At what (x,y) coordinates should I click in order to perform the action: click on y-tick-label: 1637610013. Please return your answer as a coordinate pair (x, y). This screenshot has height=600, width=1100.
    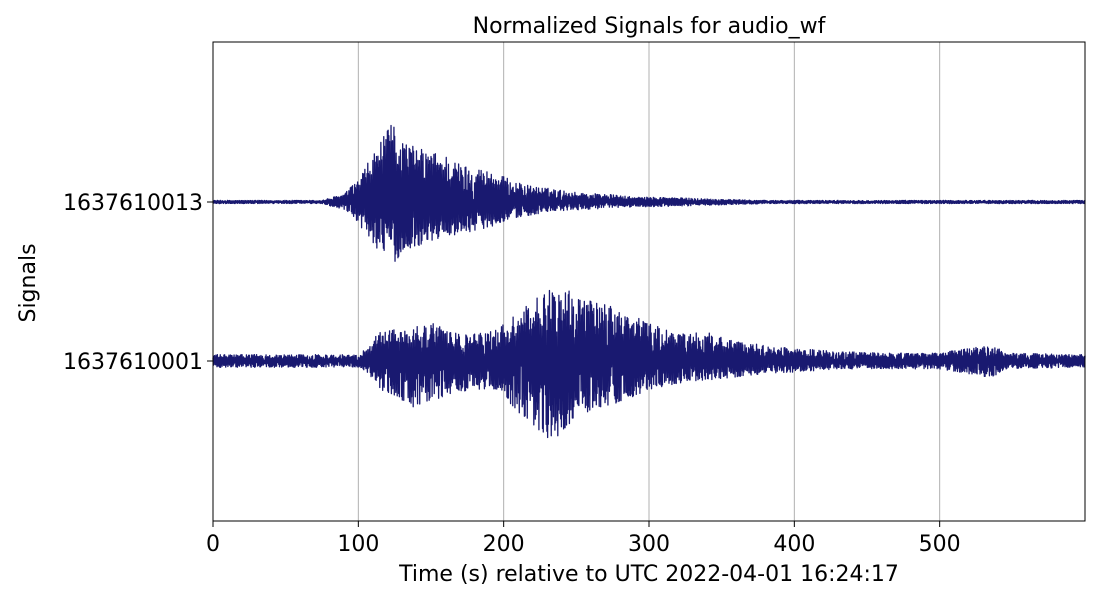
    Looking at the image, I should click on (133, 203).